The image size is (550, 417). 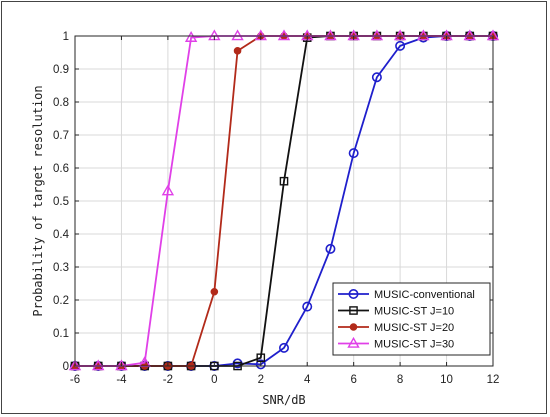 I want to click on y-tick-label: 0, so click(x=66, y=367).